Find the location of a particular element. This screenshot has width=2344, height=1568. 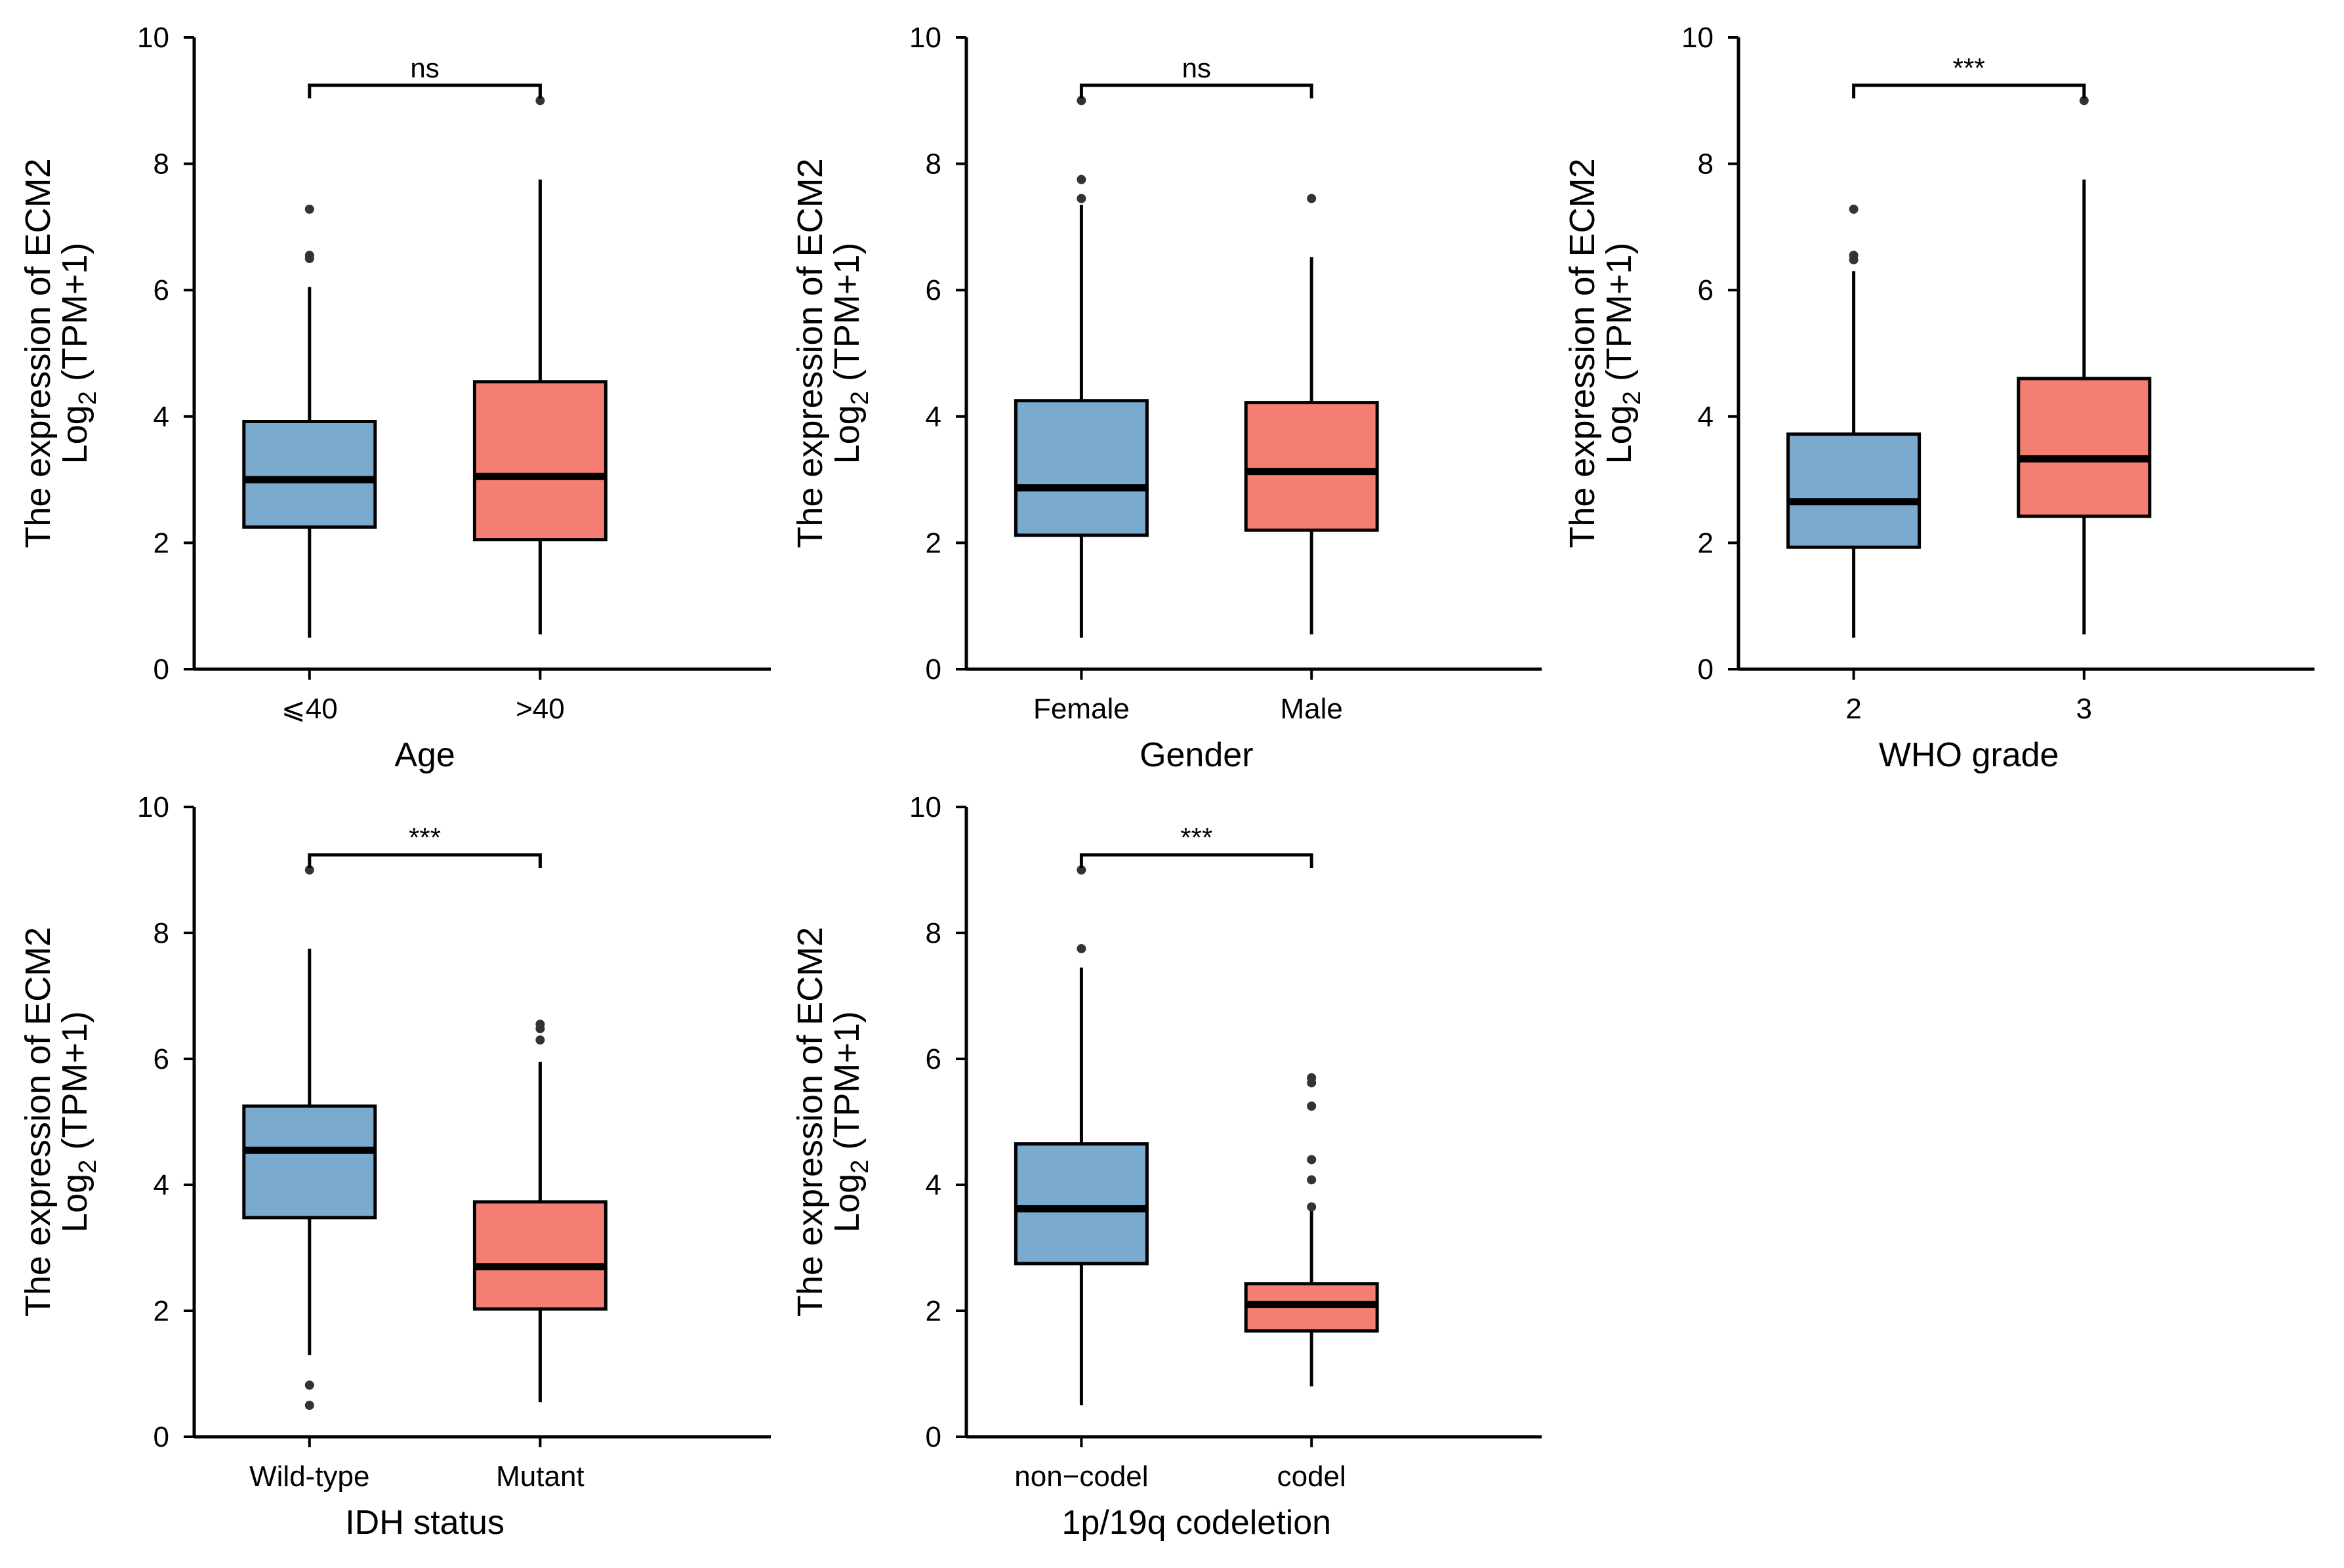

x-axis-title: IDH status is located at coordinates (425, 1523).